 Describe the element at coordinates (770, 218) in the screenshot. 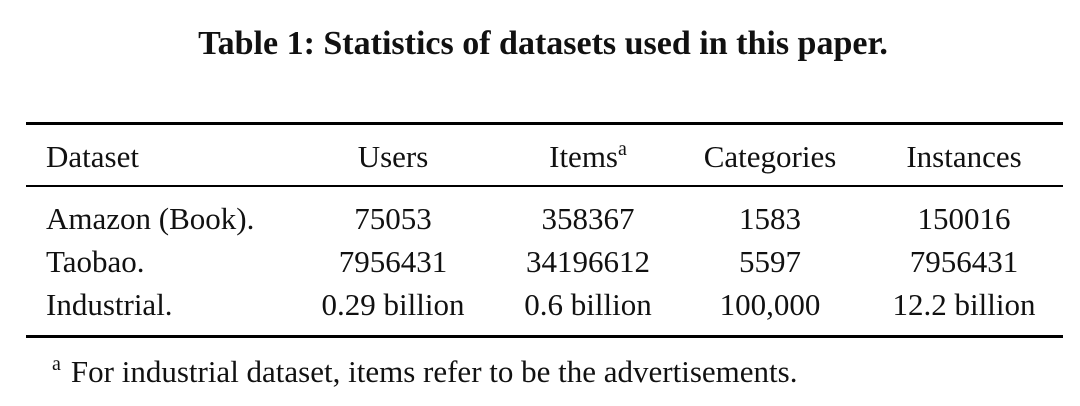

I see `cell-categories-amazon: 1583` at that location.